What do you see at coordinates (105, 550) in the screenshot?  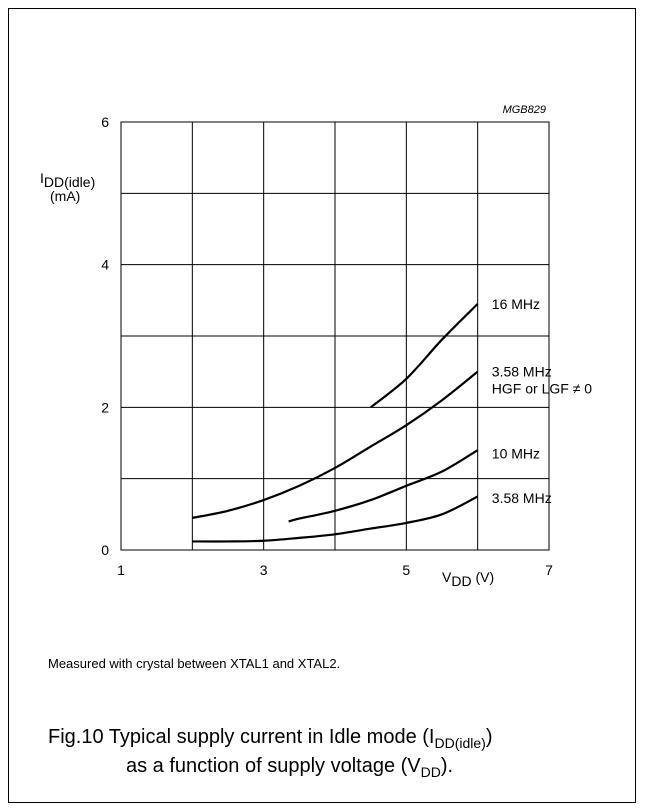 I see `y-tick-label: 0` at bounding box center [105, 550].